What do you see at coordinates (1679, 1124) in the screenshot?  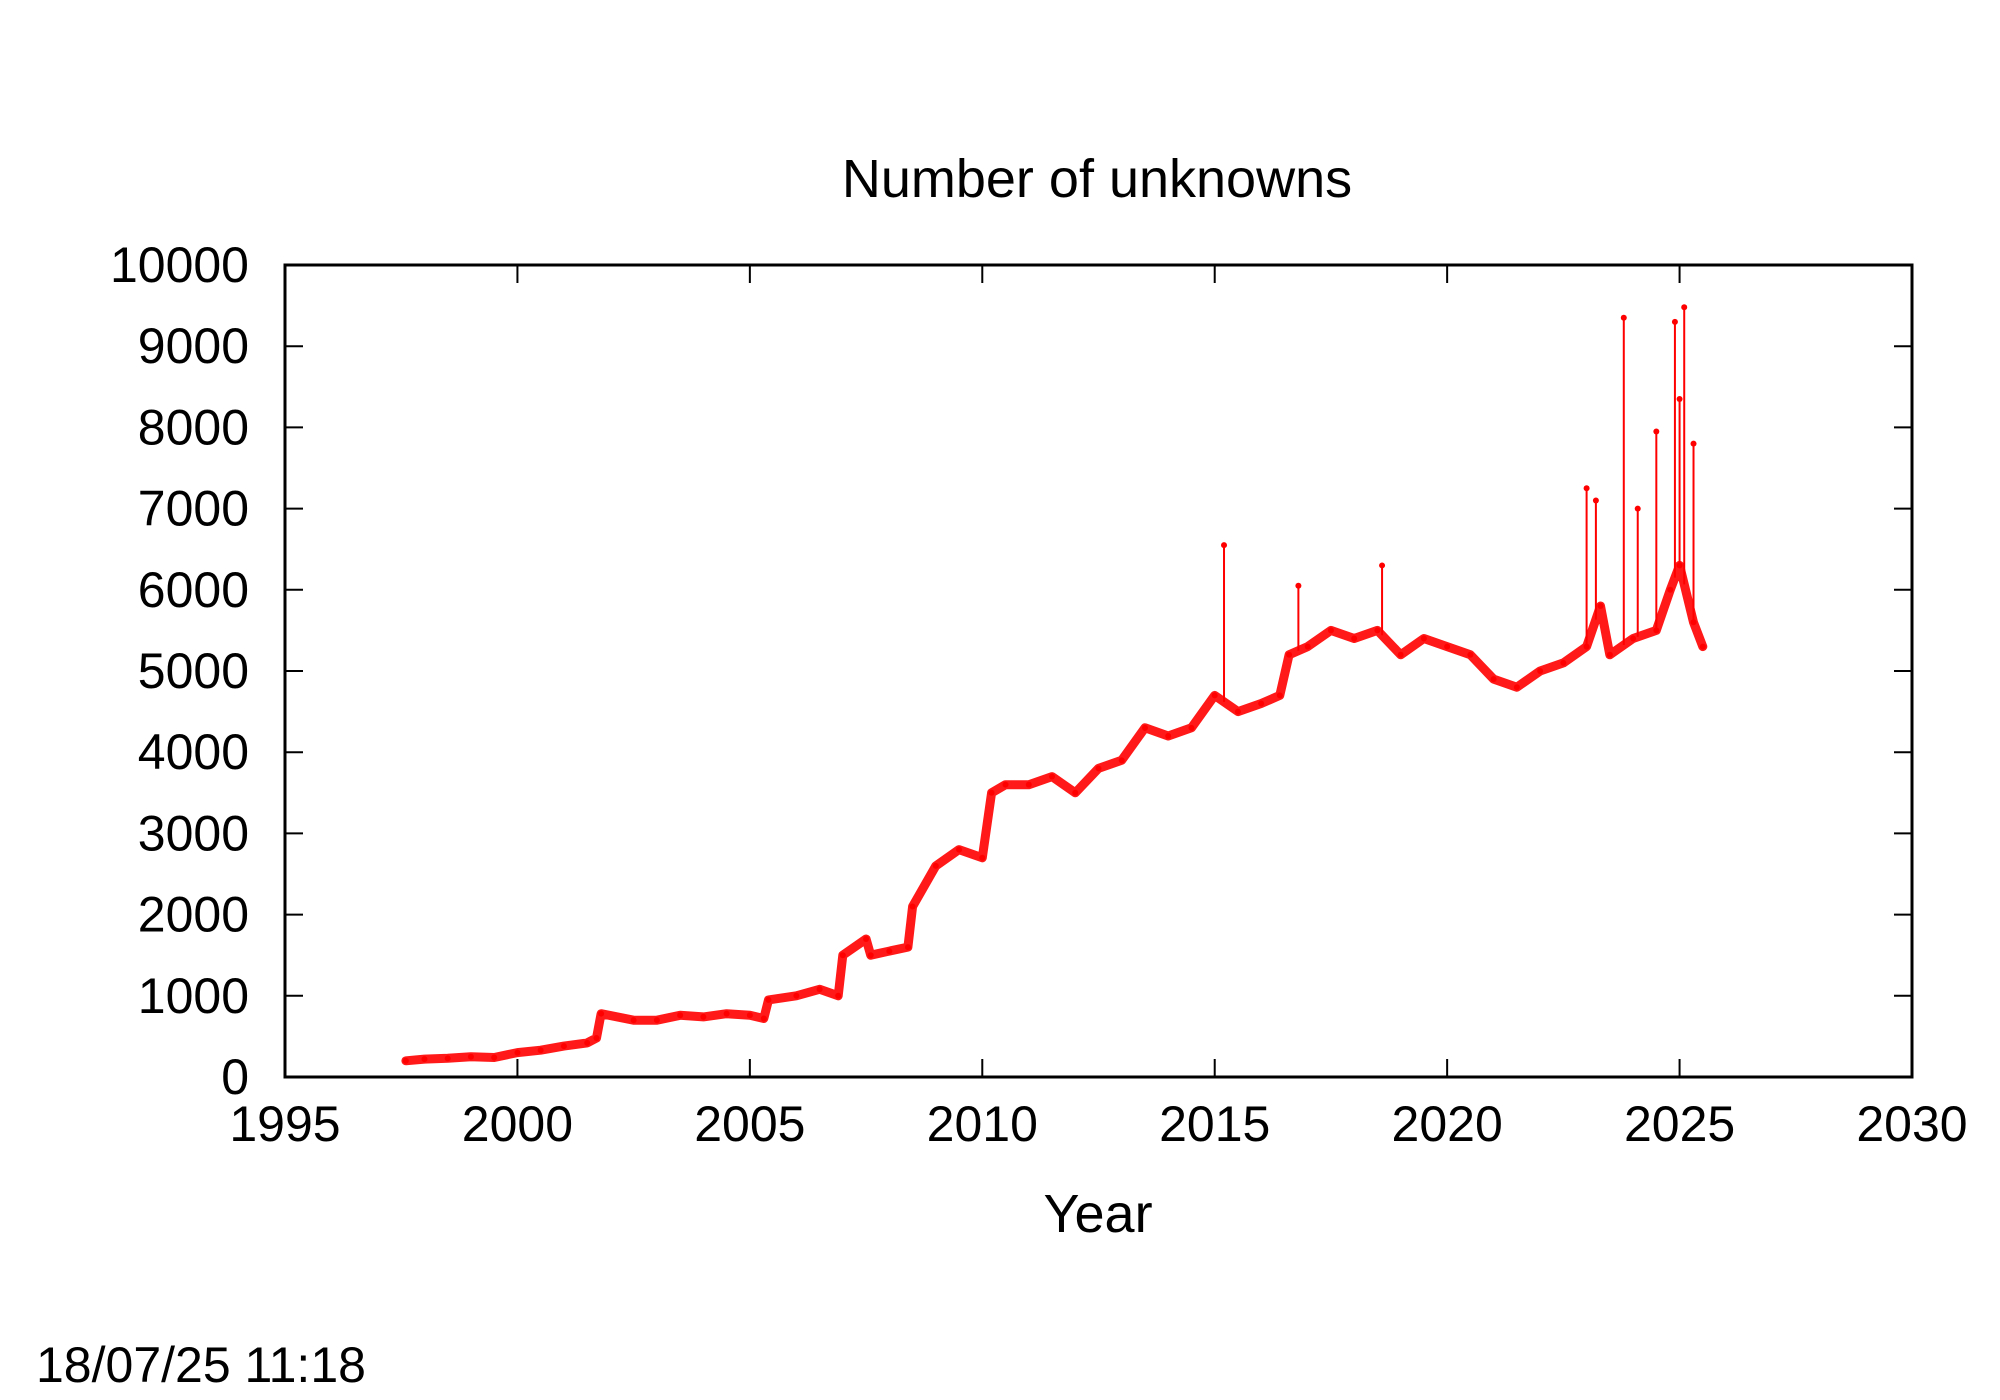 I see `x-tick-label: 2025` at bounding box center [1679, 1124].